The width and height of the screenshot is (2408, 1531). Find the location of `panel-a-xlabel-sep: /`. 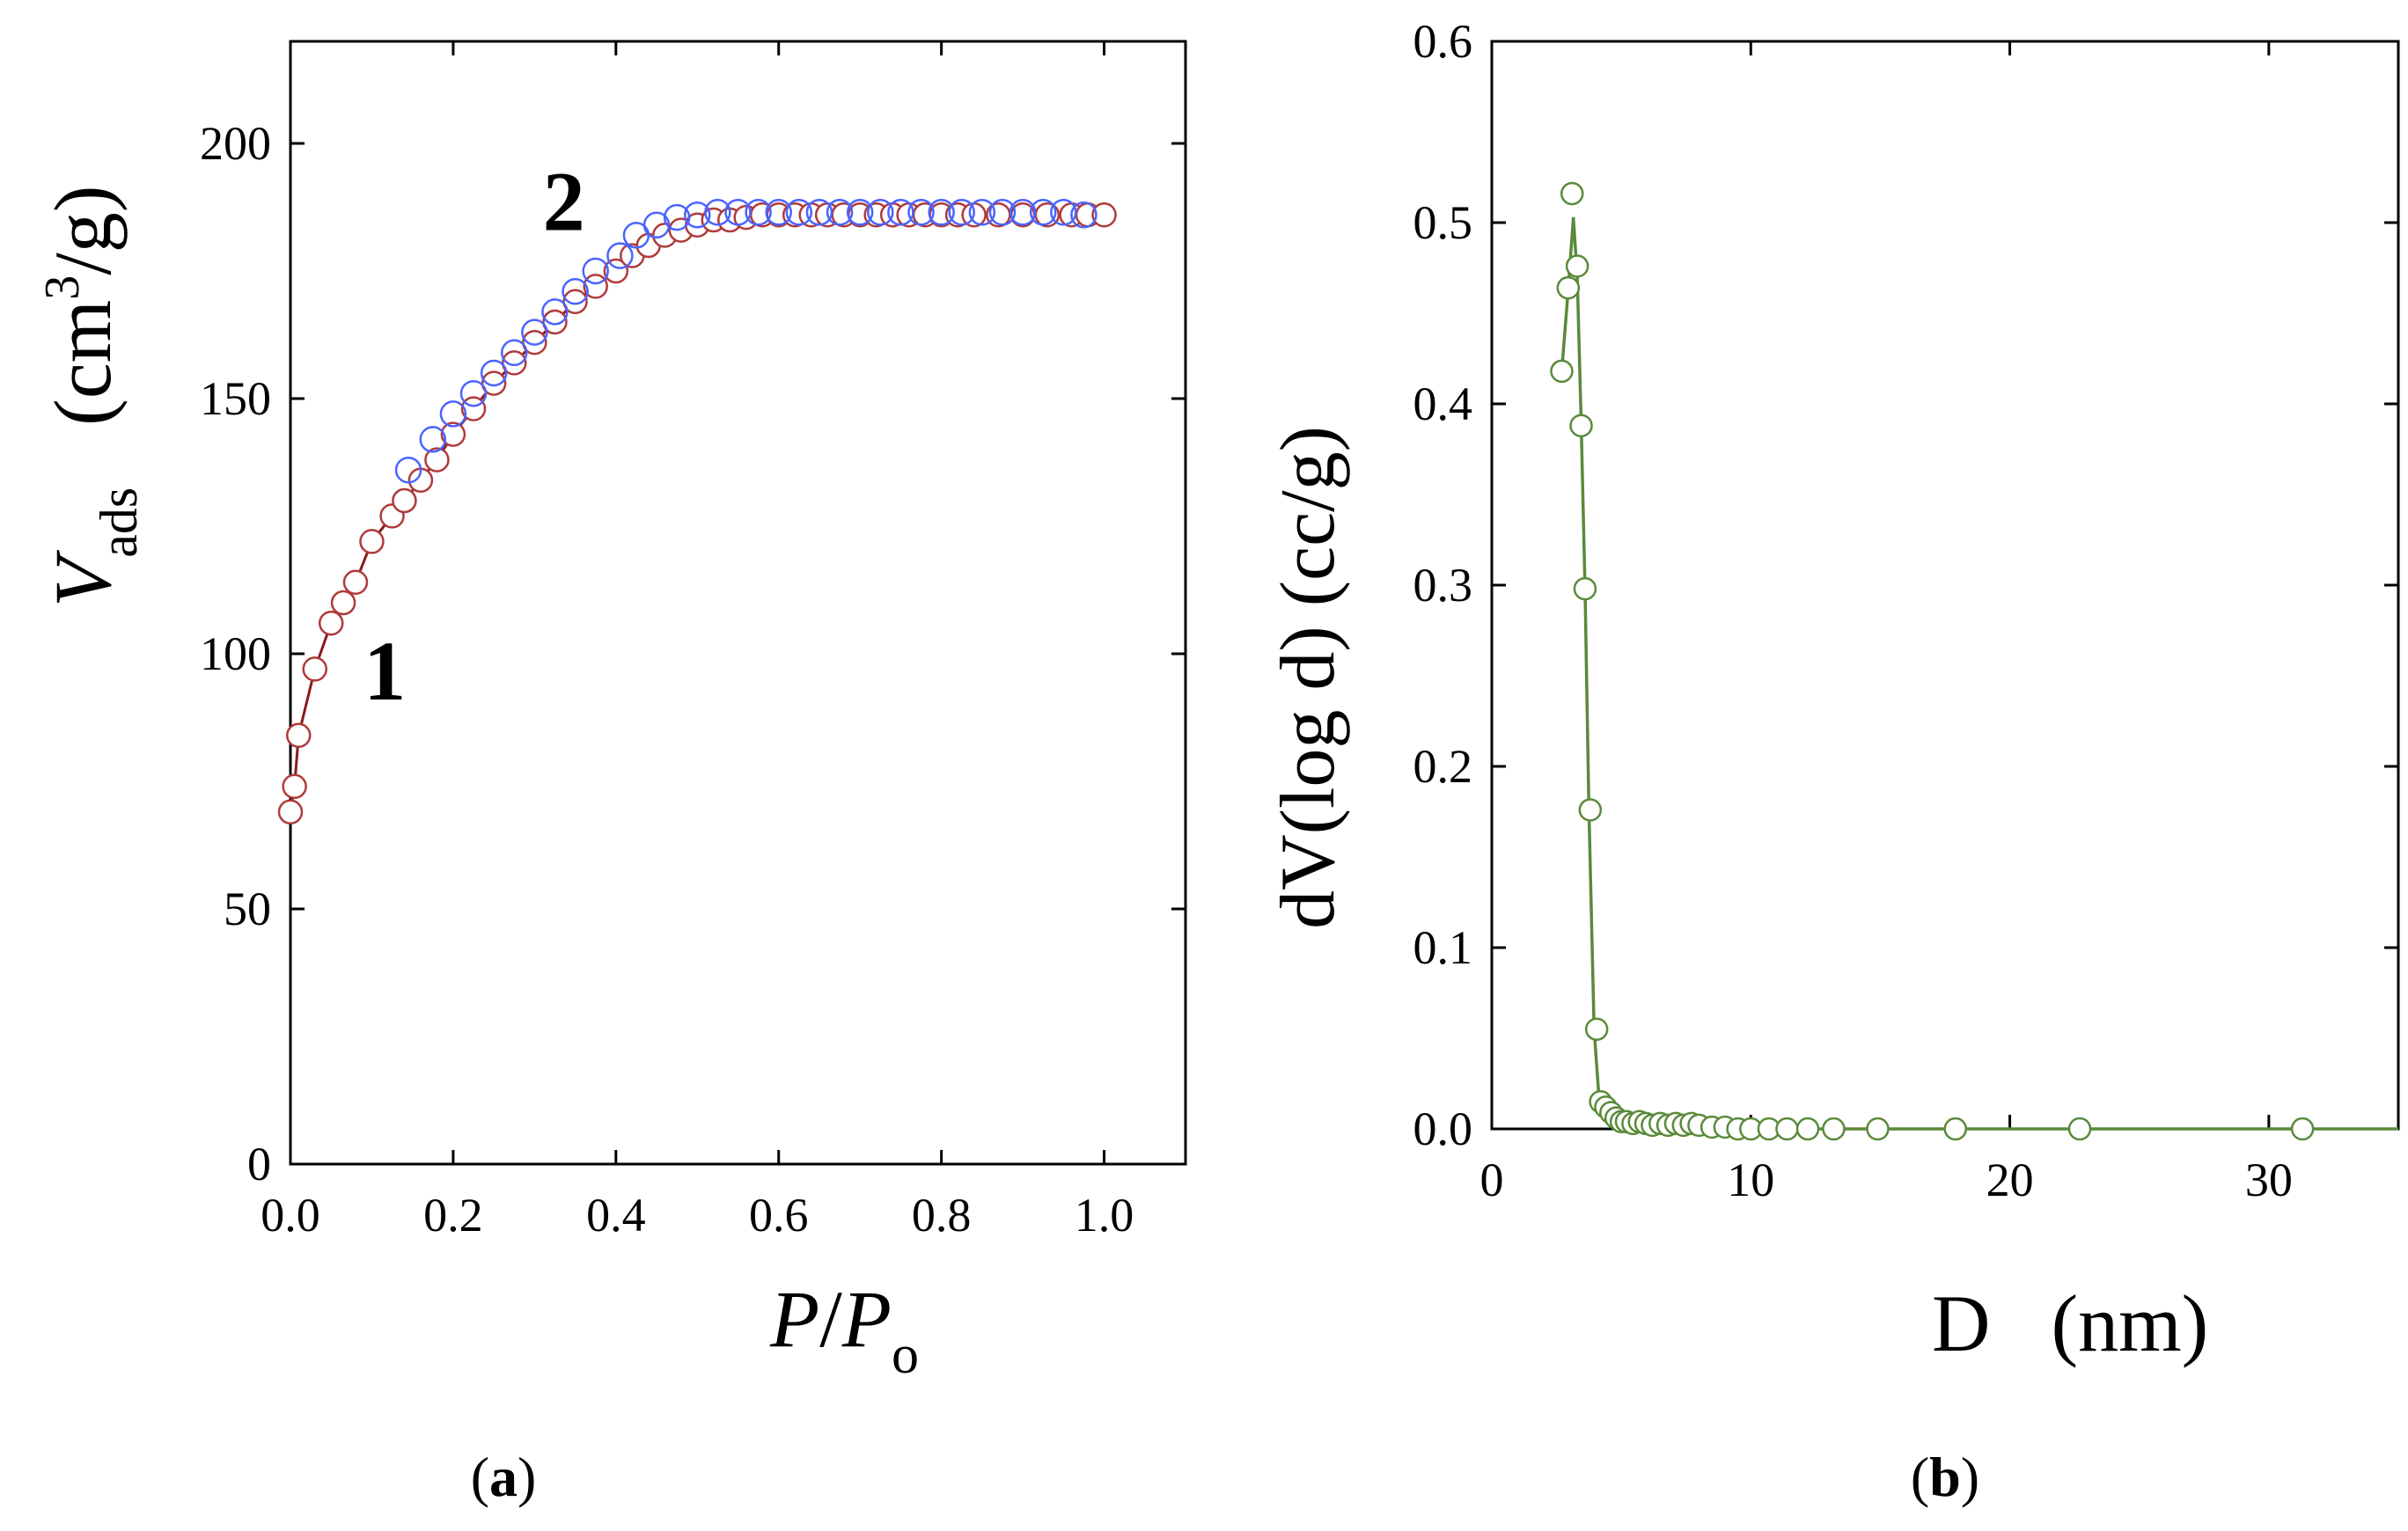

panel-a-xlabel-sep: / is located at coordinates (830, 1319).